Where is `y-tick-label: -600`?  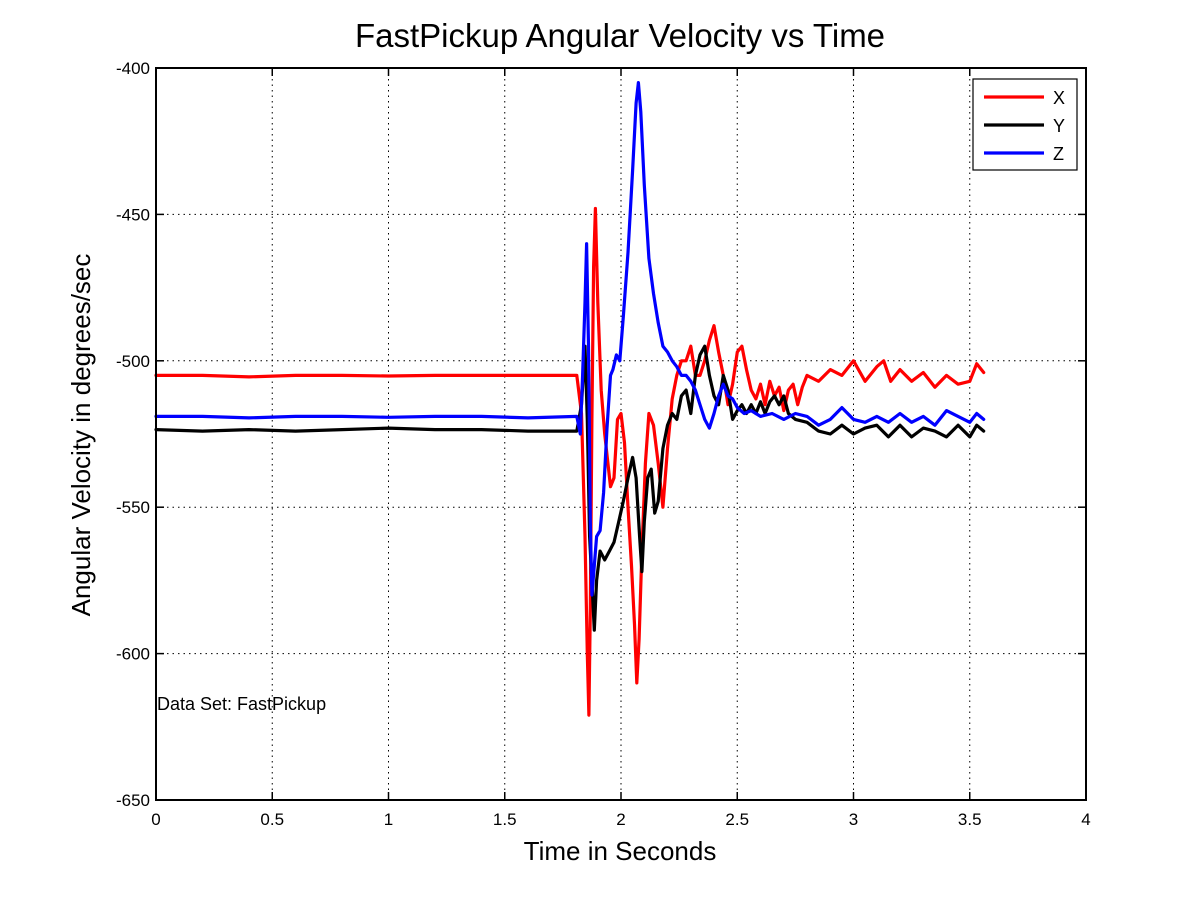 y-tick-label: -600 is located at coordinates (133, 654).